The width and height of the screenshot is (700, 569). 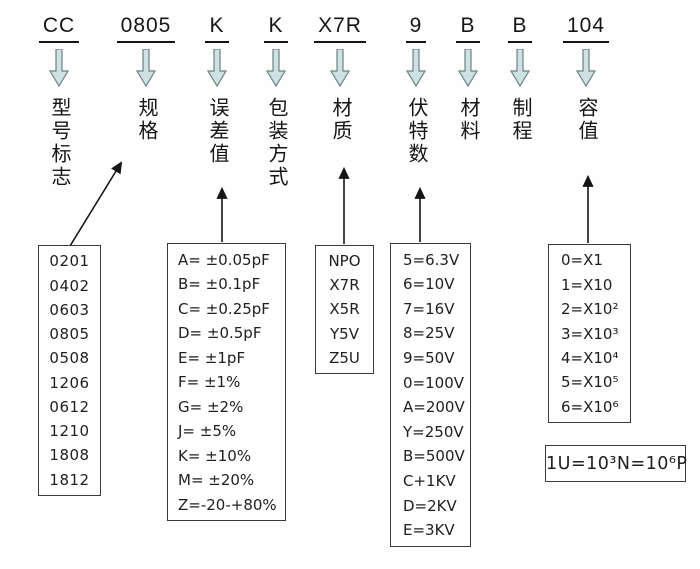 What do you see at coordinates (520, 120) in the screenshot?
I see `column-label: 制程` at bounding box center [520, 120].